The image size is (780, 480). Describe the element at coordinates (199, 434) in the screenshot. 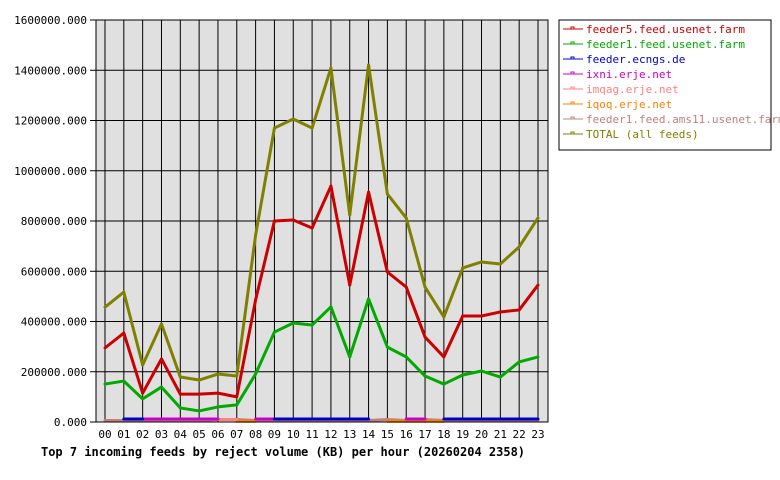

I see `x-tick-label: 05` at that location.